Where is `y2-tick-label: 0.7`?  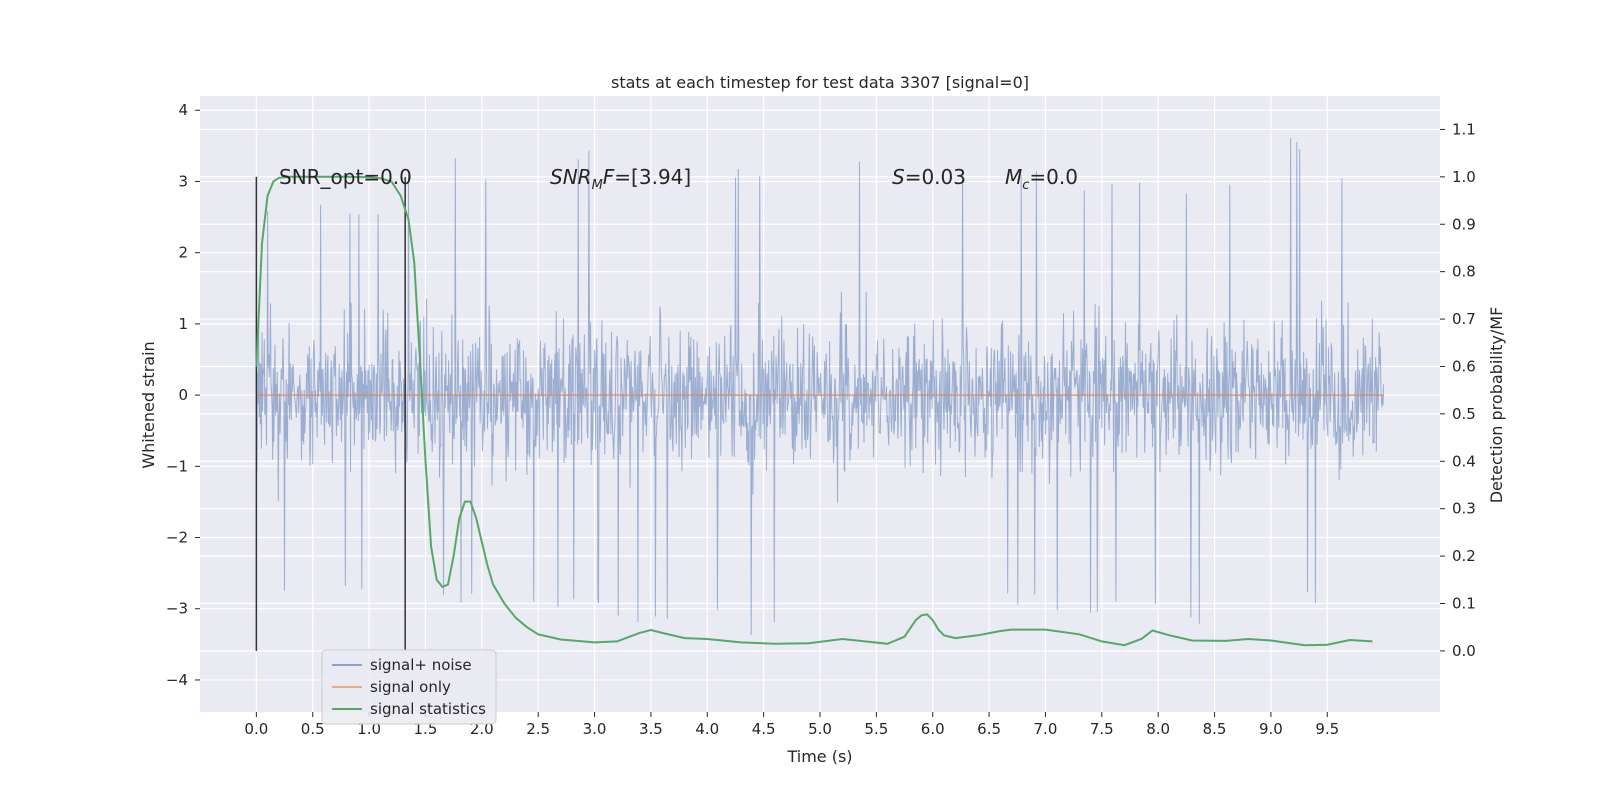 y2-tick-label: 0.7 is located at coordinates (1464, 319).